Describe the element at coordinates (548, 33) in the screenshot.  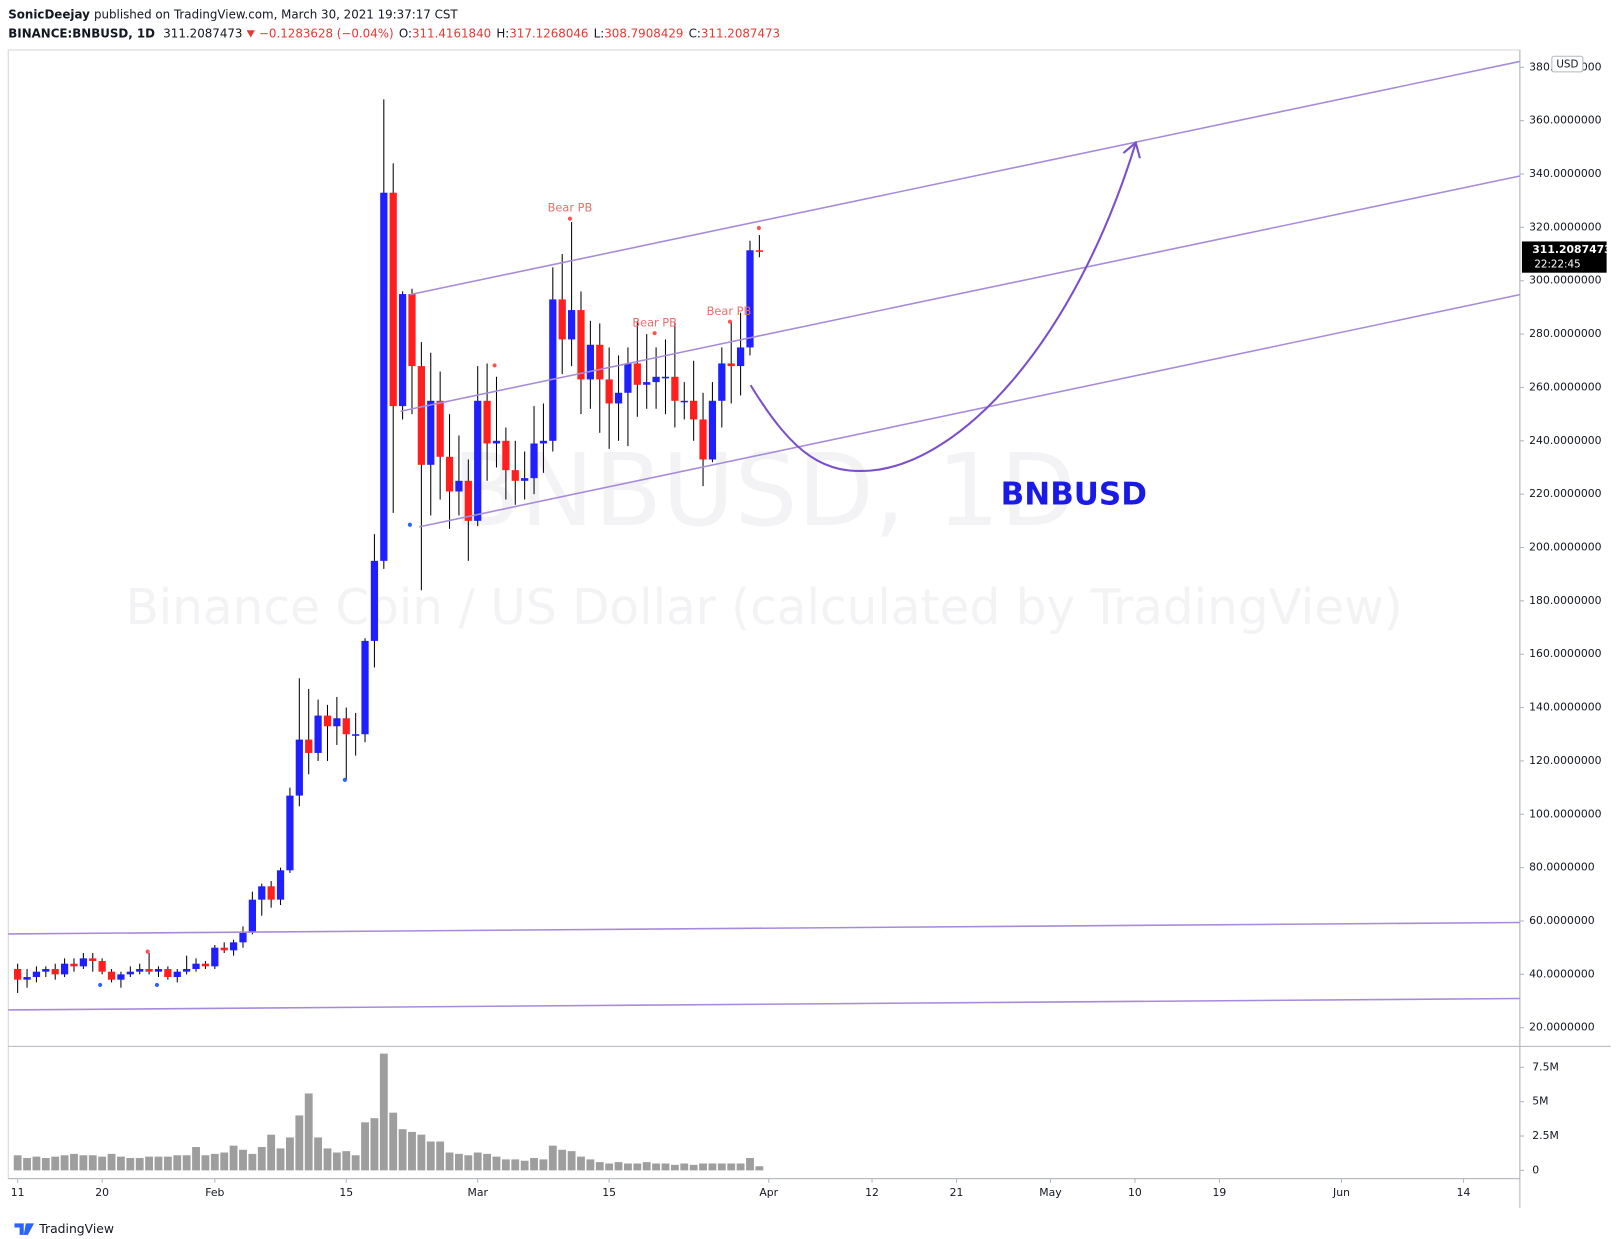
I see `high-value: 317.1268046` at that location.